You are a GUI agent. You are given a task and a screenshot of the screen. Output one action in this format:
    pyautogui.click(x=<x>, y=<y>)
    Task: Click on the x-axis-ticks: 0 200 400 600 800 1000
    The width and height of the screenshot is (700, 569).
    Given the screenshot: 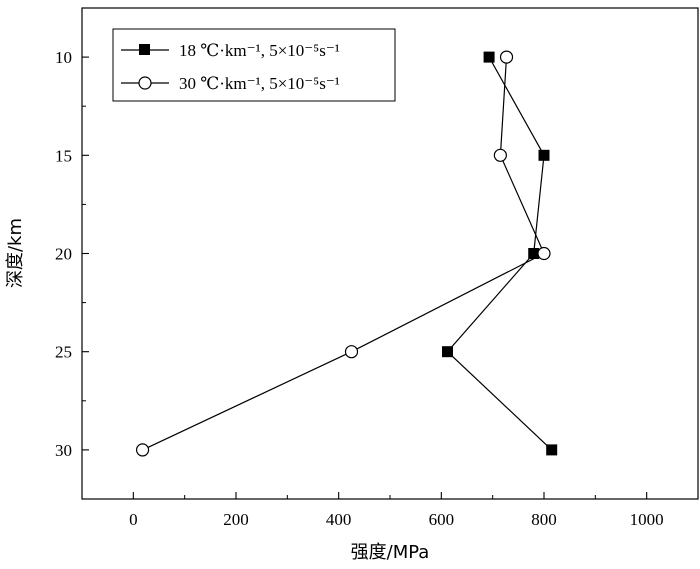 What is the action you would take?
    pyautogui.click(x=372, y=510)
    